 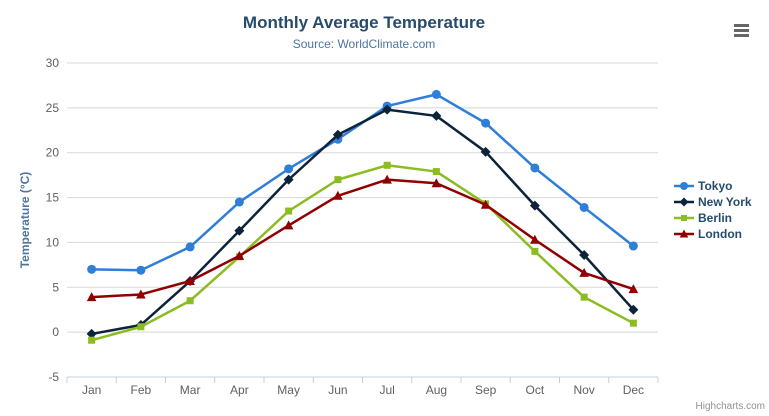 What do you see at coordinates (730, 406) in the screenshot?
I see `highcharts-credits-link: Highcharts.com` at bounding box center [730, 406].